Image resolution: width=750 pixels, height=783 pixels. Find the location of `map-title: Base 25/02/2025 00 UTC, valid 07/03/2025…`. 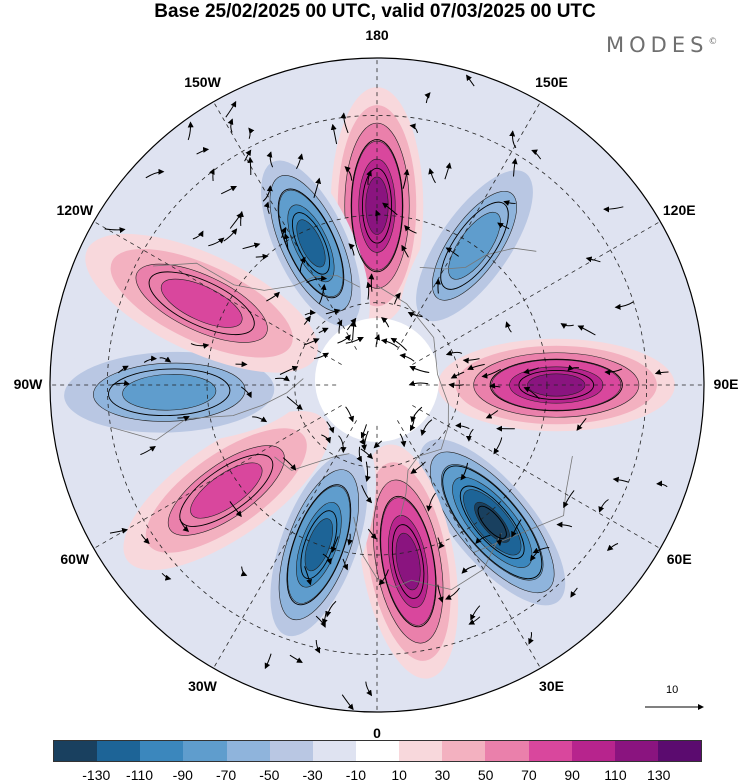

map-title: Base 25/02/2025 00 UTC, valid 07/03/2025… is located at coordinates (375, 11).